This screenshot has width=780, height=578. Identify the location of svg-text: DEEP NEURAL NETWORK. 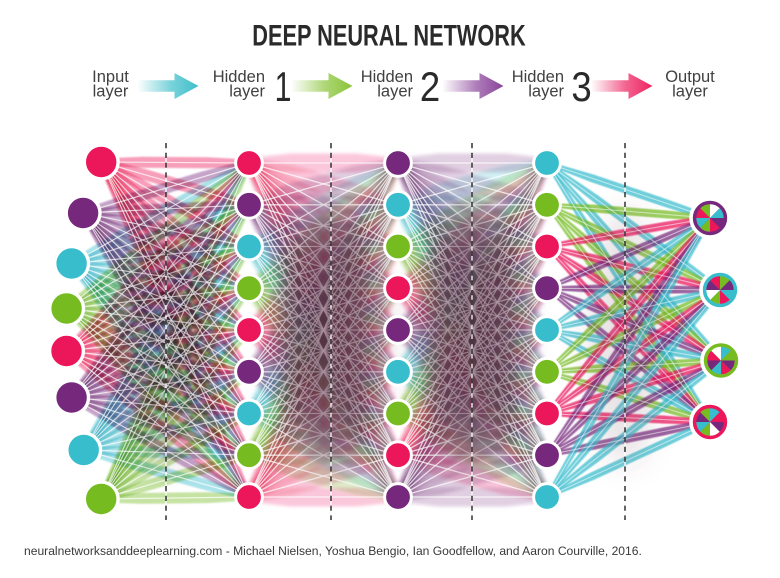
(388, 35).